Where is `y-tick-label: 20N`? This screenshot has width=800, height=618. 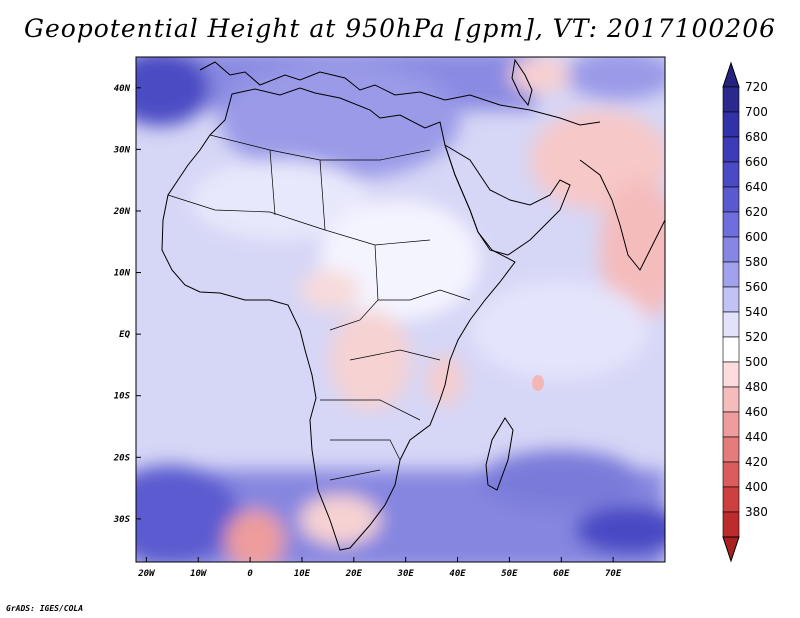 y-tick-label: 20N is located at coordinates (122, 212).